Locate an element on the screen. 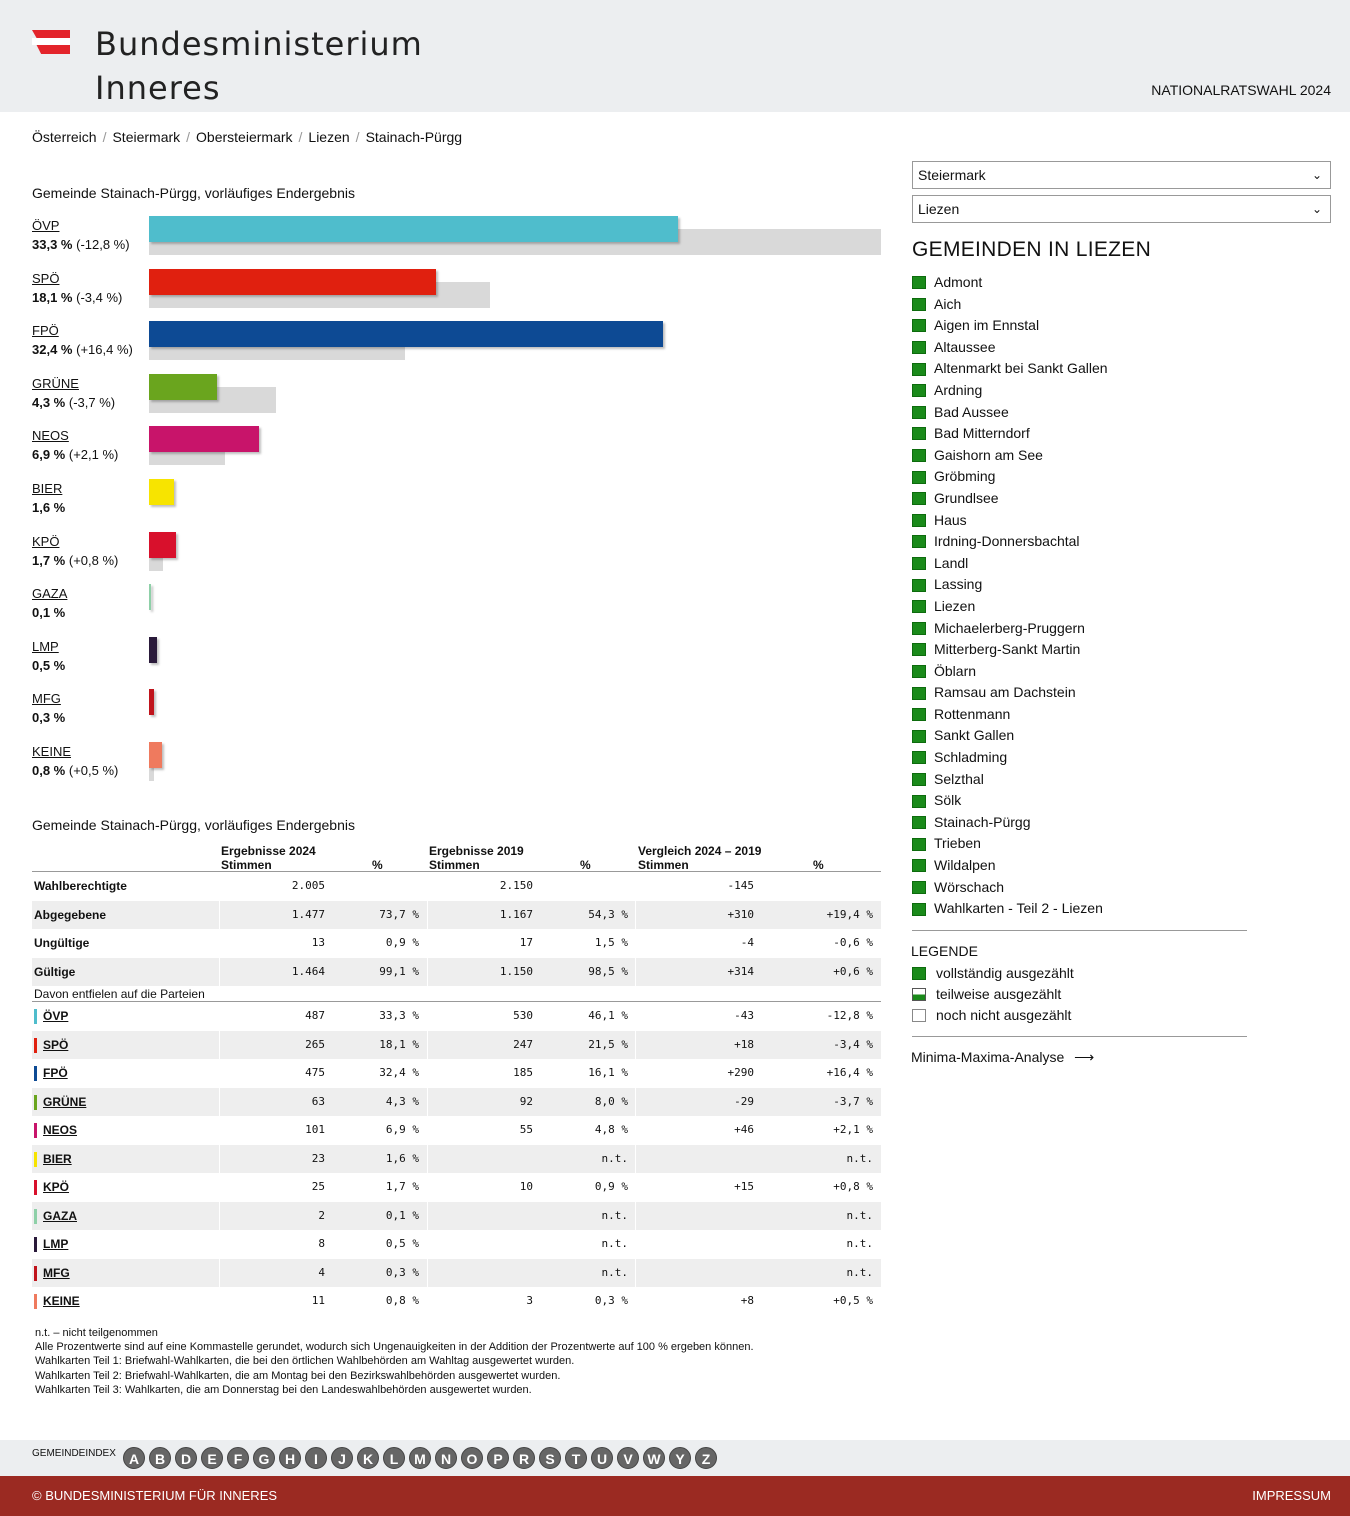 This screenshot has height=1516, width=1350. gemeinde-item: Sölk is located at coordinates (1010, 801).